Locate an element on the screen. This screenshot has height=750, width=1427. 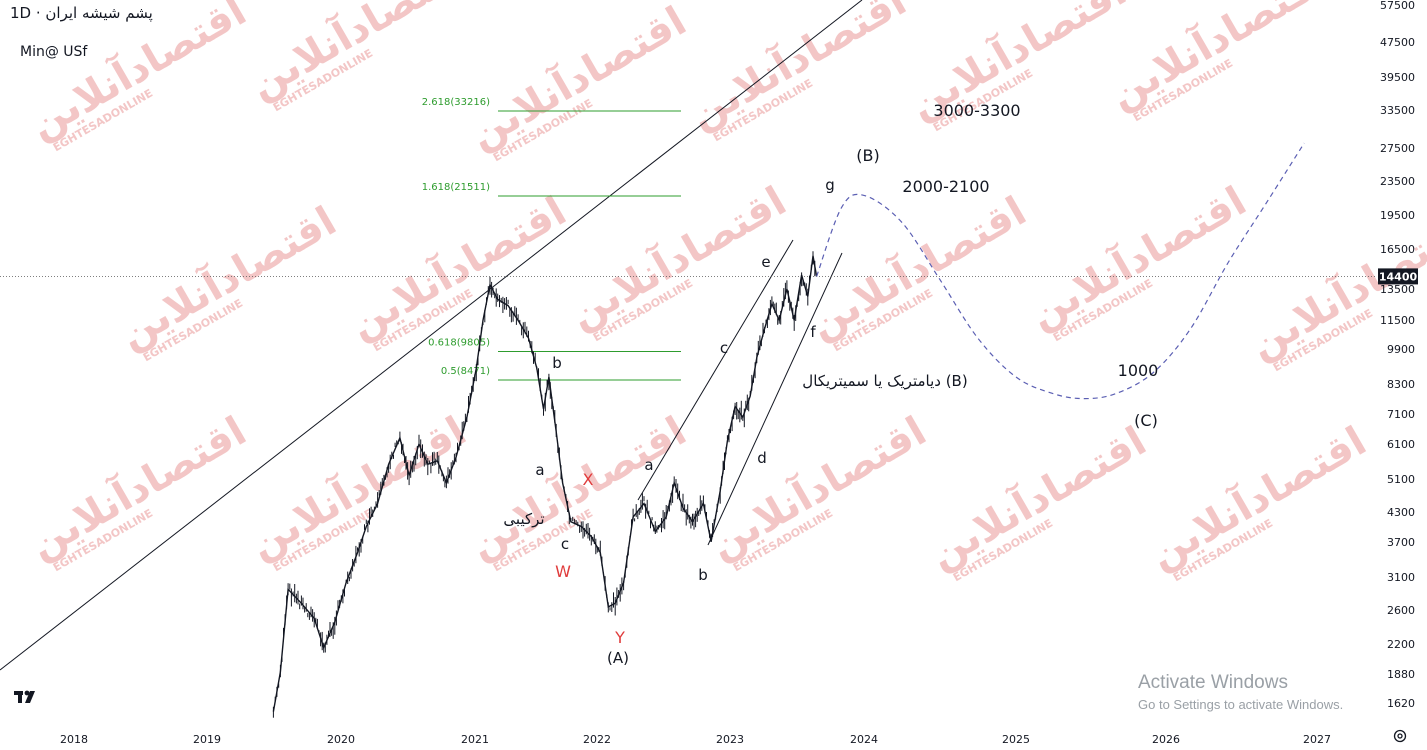
wave-label: d is located at coordinates (762, 458).